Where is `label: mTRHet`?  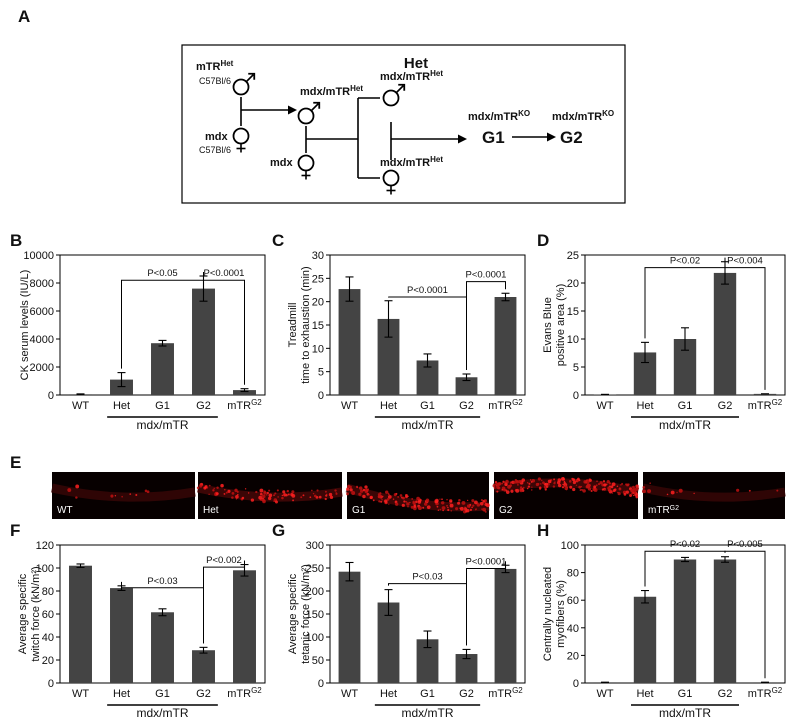 label: mTRHet is located at coordinates (215, 66).